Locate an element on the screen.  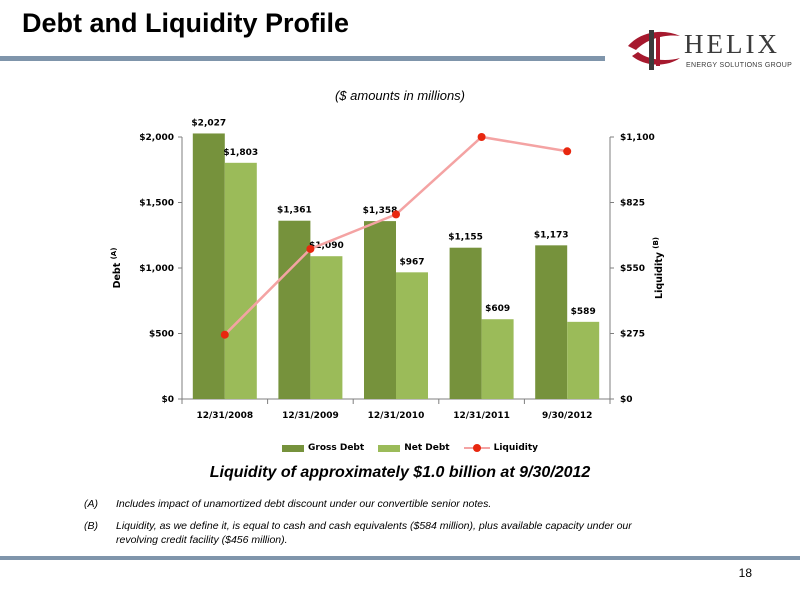
footer-divider is located at coordinates (400, 558).